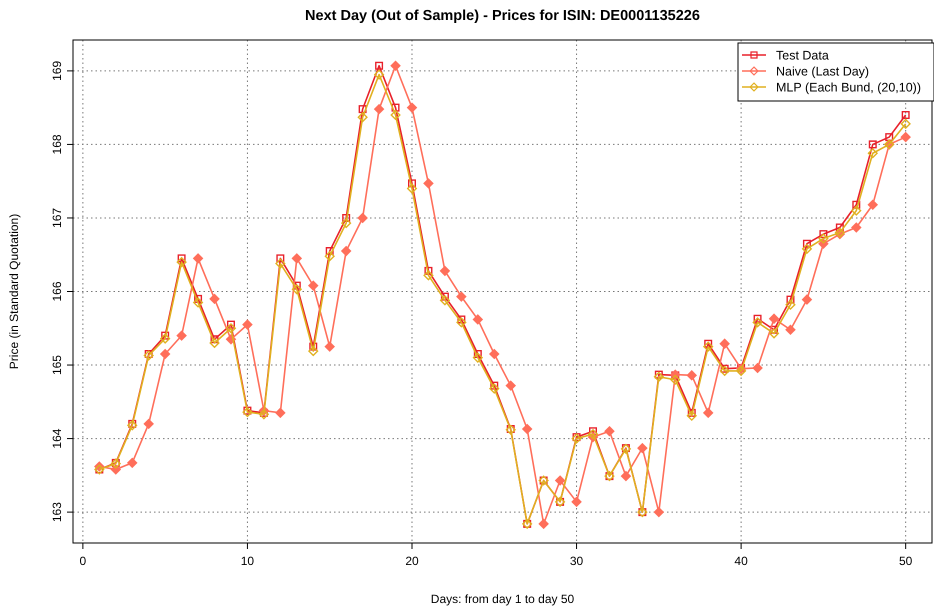 This screenshot has width=934, height=610. Describe the element at coordinates (412, 561) in the screenshot. I see `x-tick-label: 20` at that location.